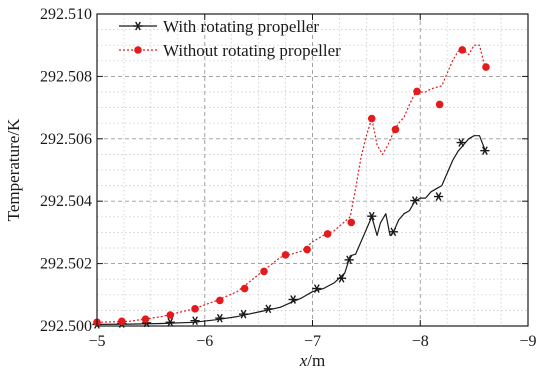 Image resolution: width=536 pixels, height=374 pixels. I want to click on x-tick-label: −7, so click(312, 341).